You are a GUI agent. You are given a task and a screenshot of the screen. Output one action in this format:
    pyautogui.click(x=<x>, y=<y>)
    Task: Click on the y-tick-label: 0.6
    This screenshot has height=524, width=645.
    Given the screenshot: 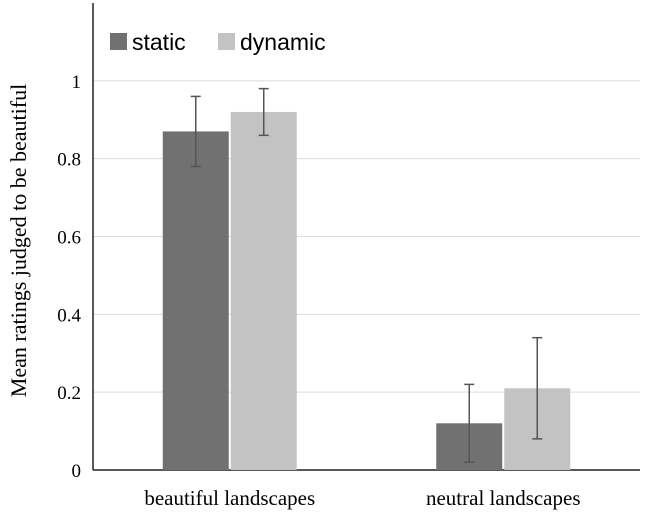 What is the action you would take?
    pyautogui.click(x=69, y=238)
    